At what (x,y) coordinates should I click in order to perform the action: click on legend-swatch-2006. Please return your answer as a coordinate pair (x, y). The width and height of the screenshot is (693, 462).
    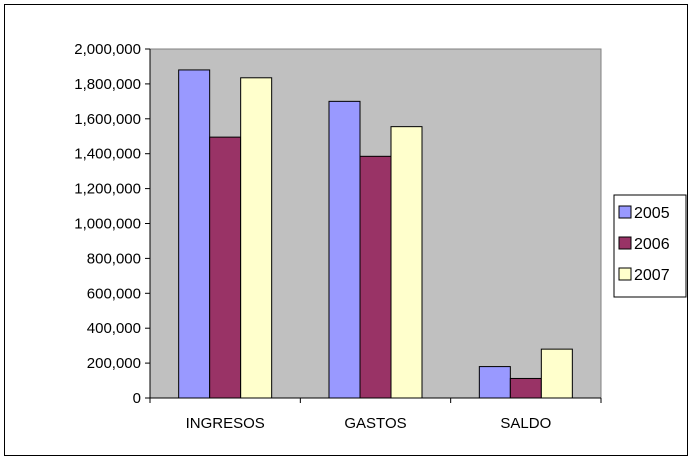
    Looking at the image, I should click on (625, 243).